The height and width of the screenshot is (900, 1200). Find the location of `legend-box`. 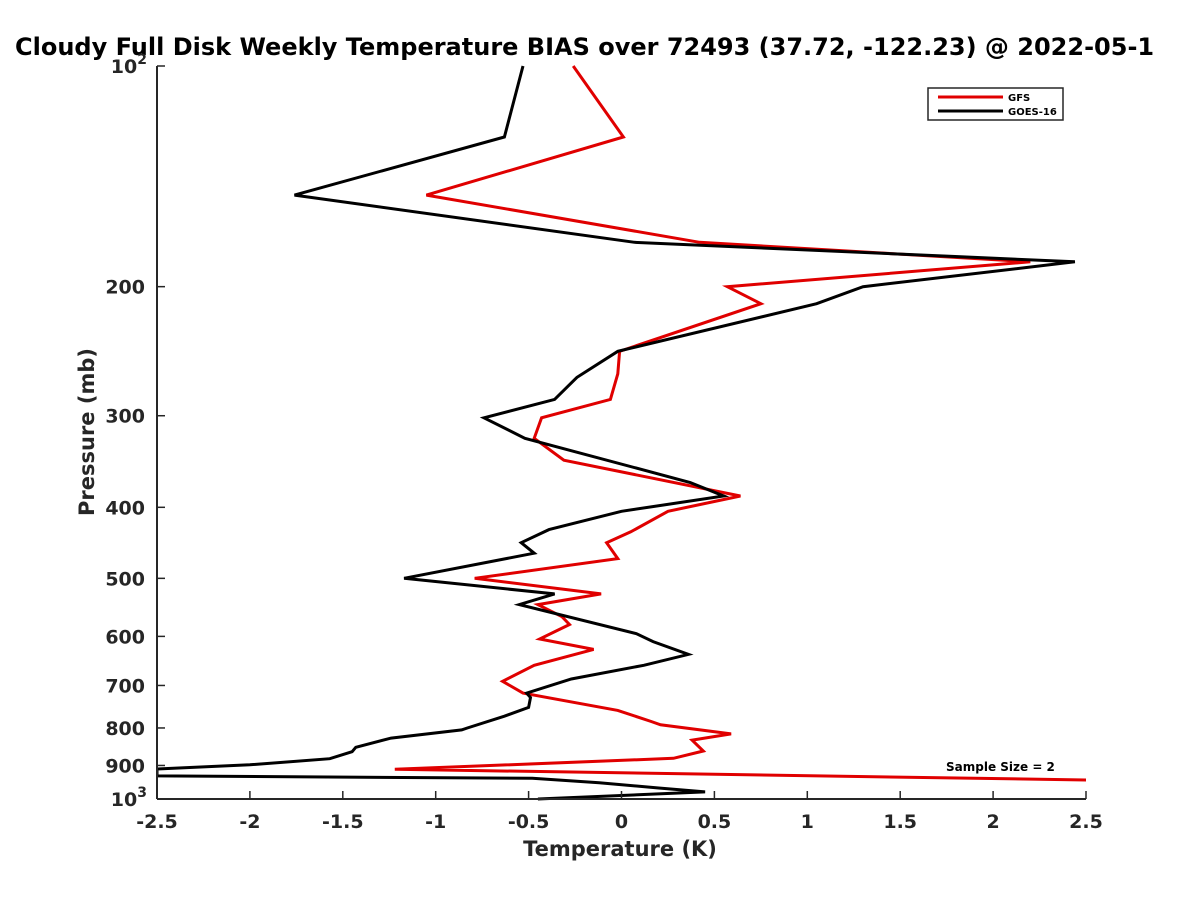

legend-box is located at coordinates (995, 104).